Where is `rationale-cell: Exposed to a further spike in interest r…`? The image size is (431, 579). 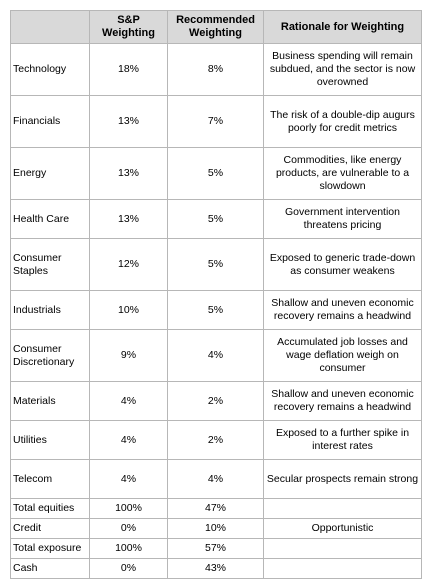 rationale-cell: Exposed to a further spike in interest r… is located at coordinates (342, 440).